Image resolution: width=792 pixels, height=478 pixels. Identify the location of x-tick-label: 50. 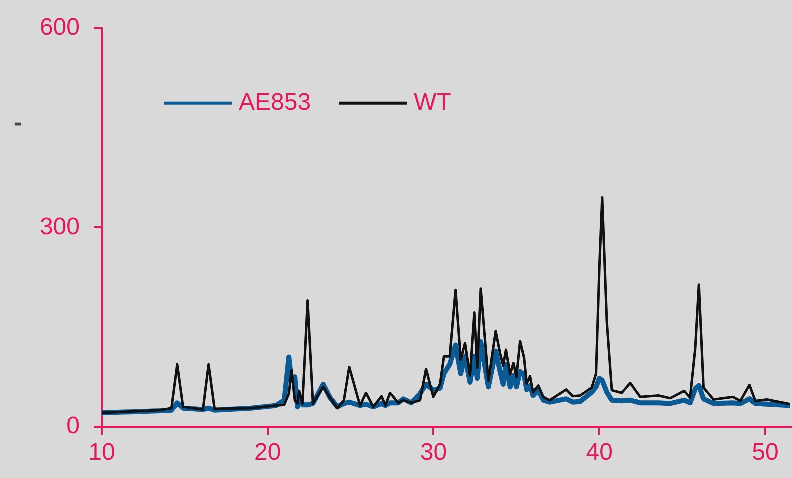
(765, 452).